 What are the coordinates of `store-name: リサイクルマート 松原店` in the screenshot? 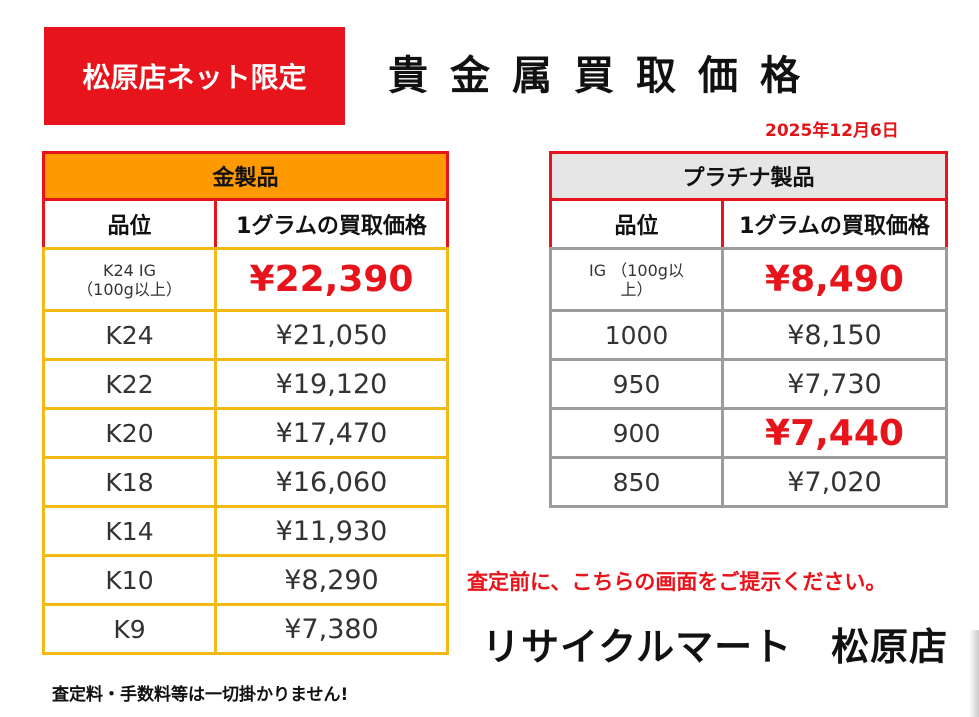 It's located at (715, 647).